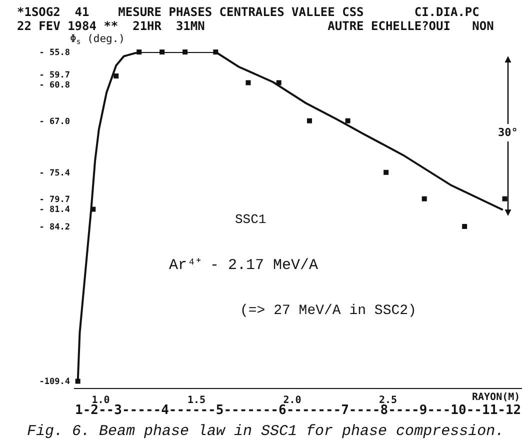  What do you see at coordinates (54, 199) in the screenshot?
I see `y-tick-label: - 79.7` at bounding box center [54, 199].